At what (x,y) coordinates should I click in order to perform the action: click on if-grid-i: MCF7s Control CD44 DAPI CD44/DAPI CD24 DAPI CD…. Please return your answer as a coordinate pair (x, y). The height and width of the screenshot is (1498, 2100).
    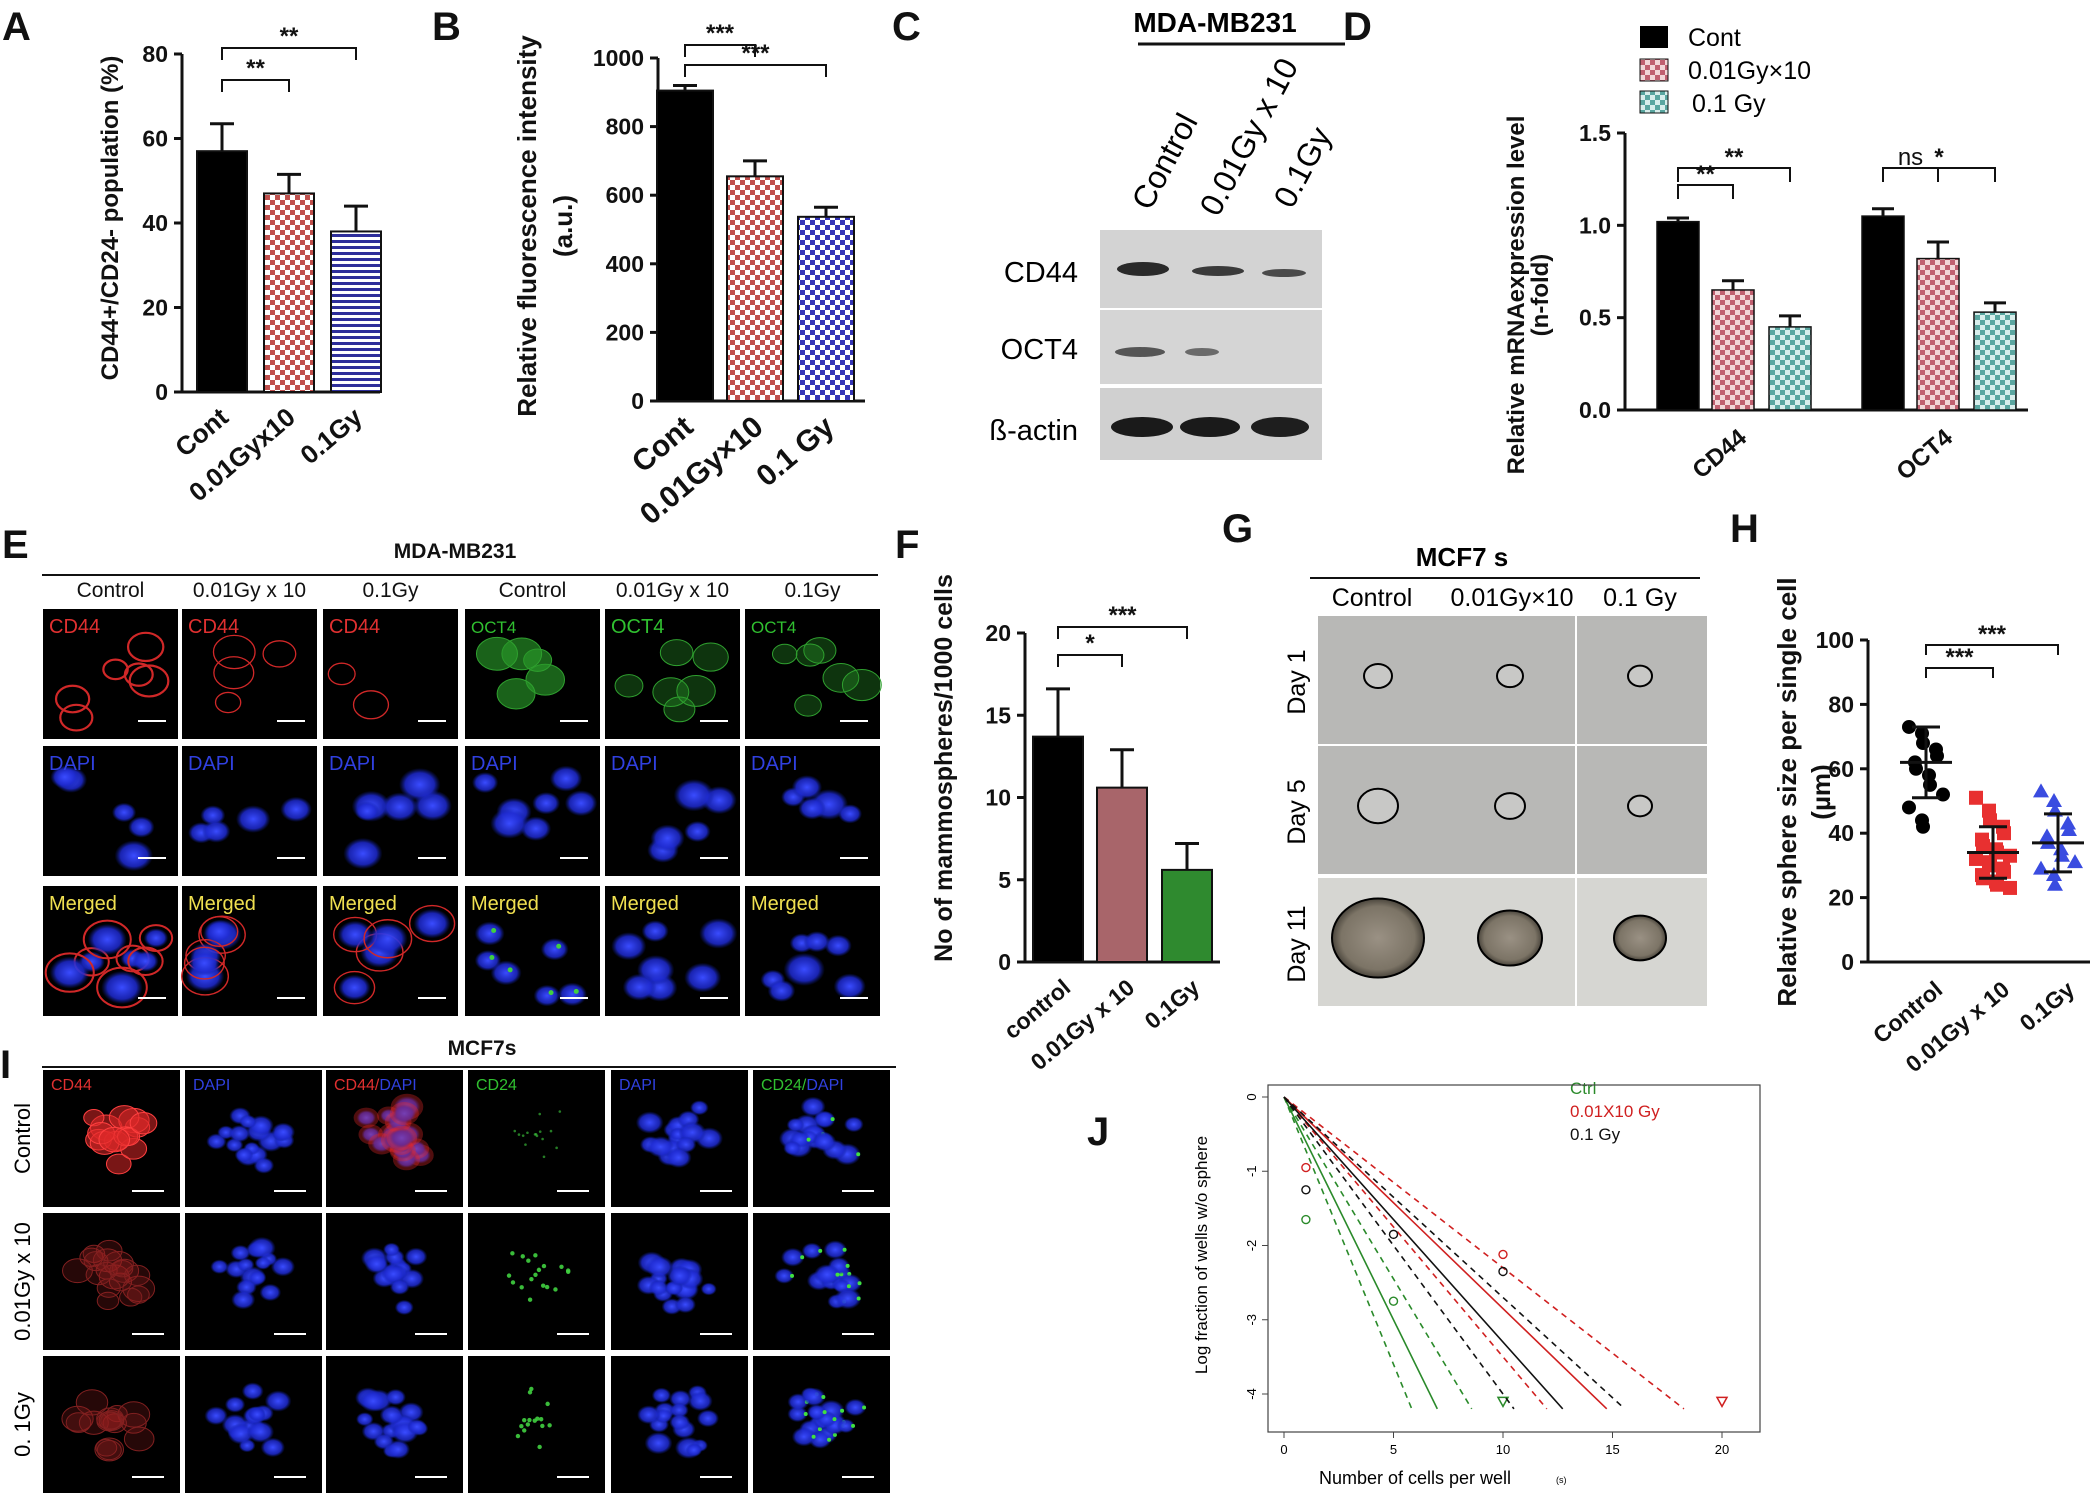
    Looking at the image, I should click on (453, 1265).